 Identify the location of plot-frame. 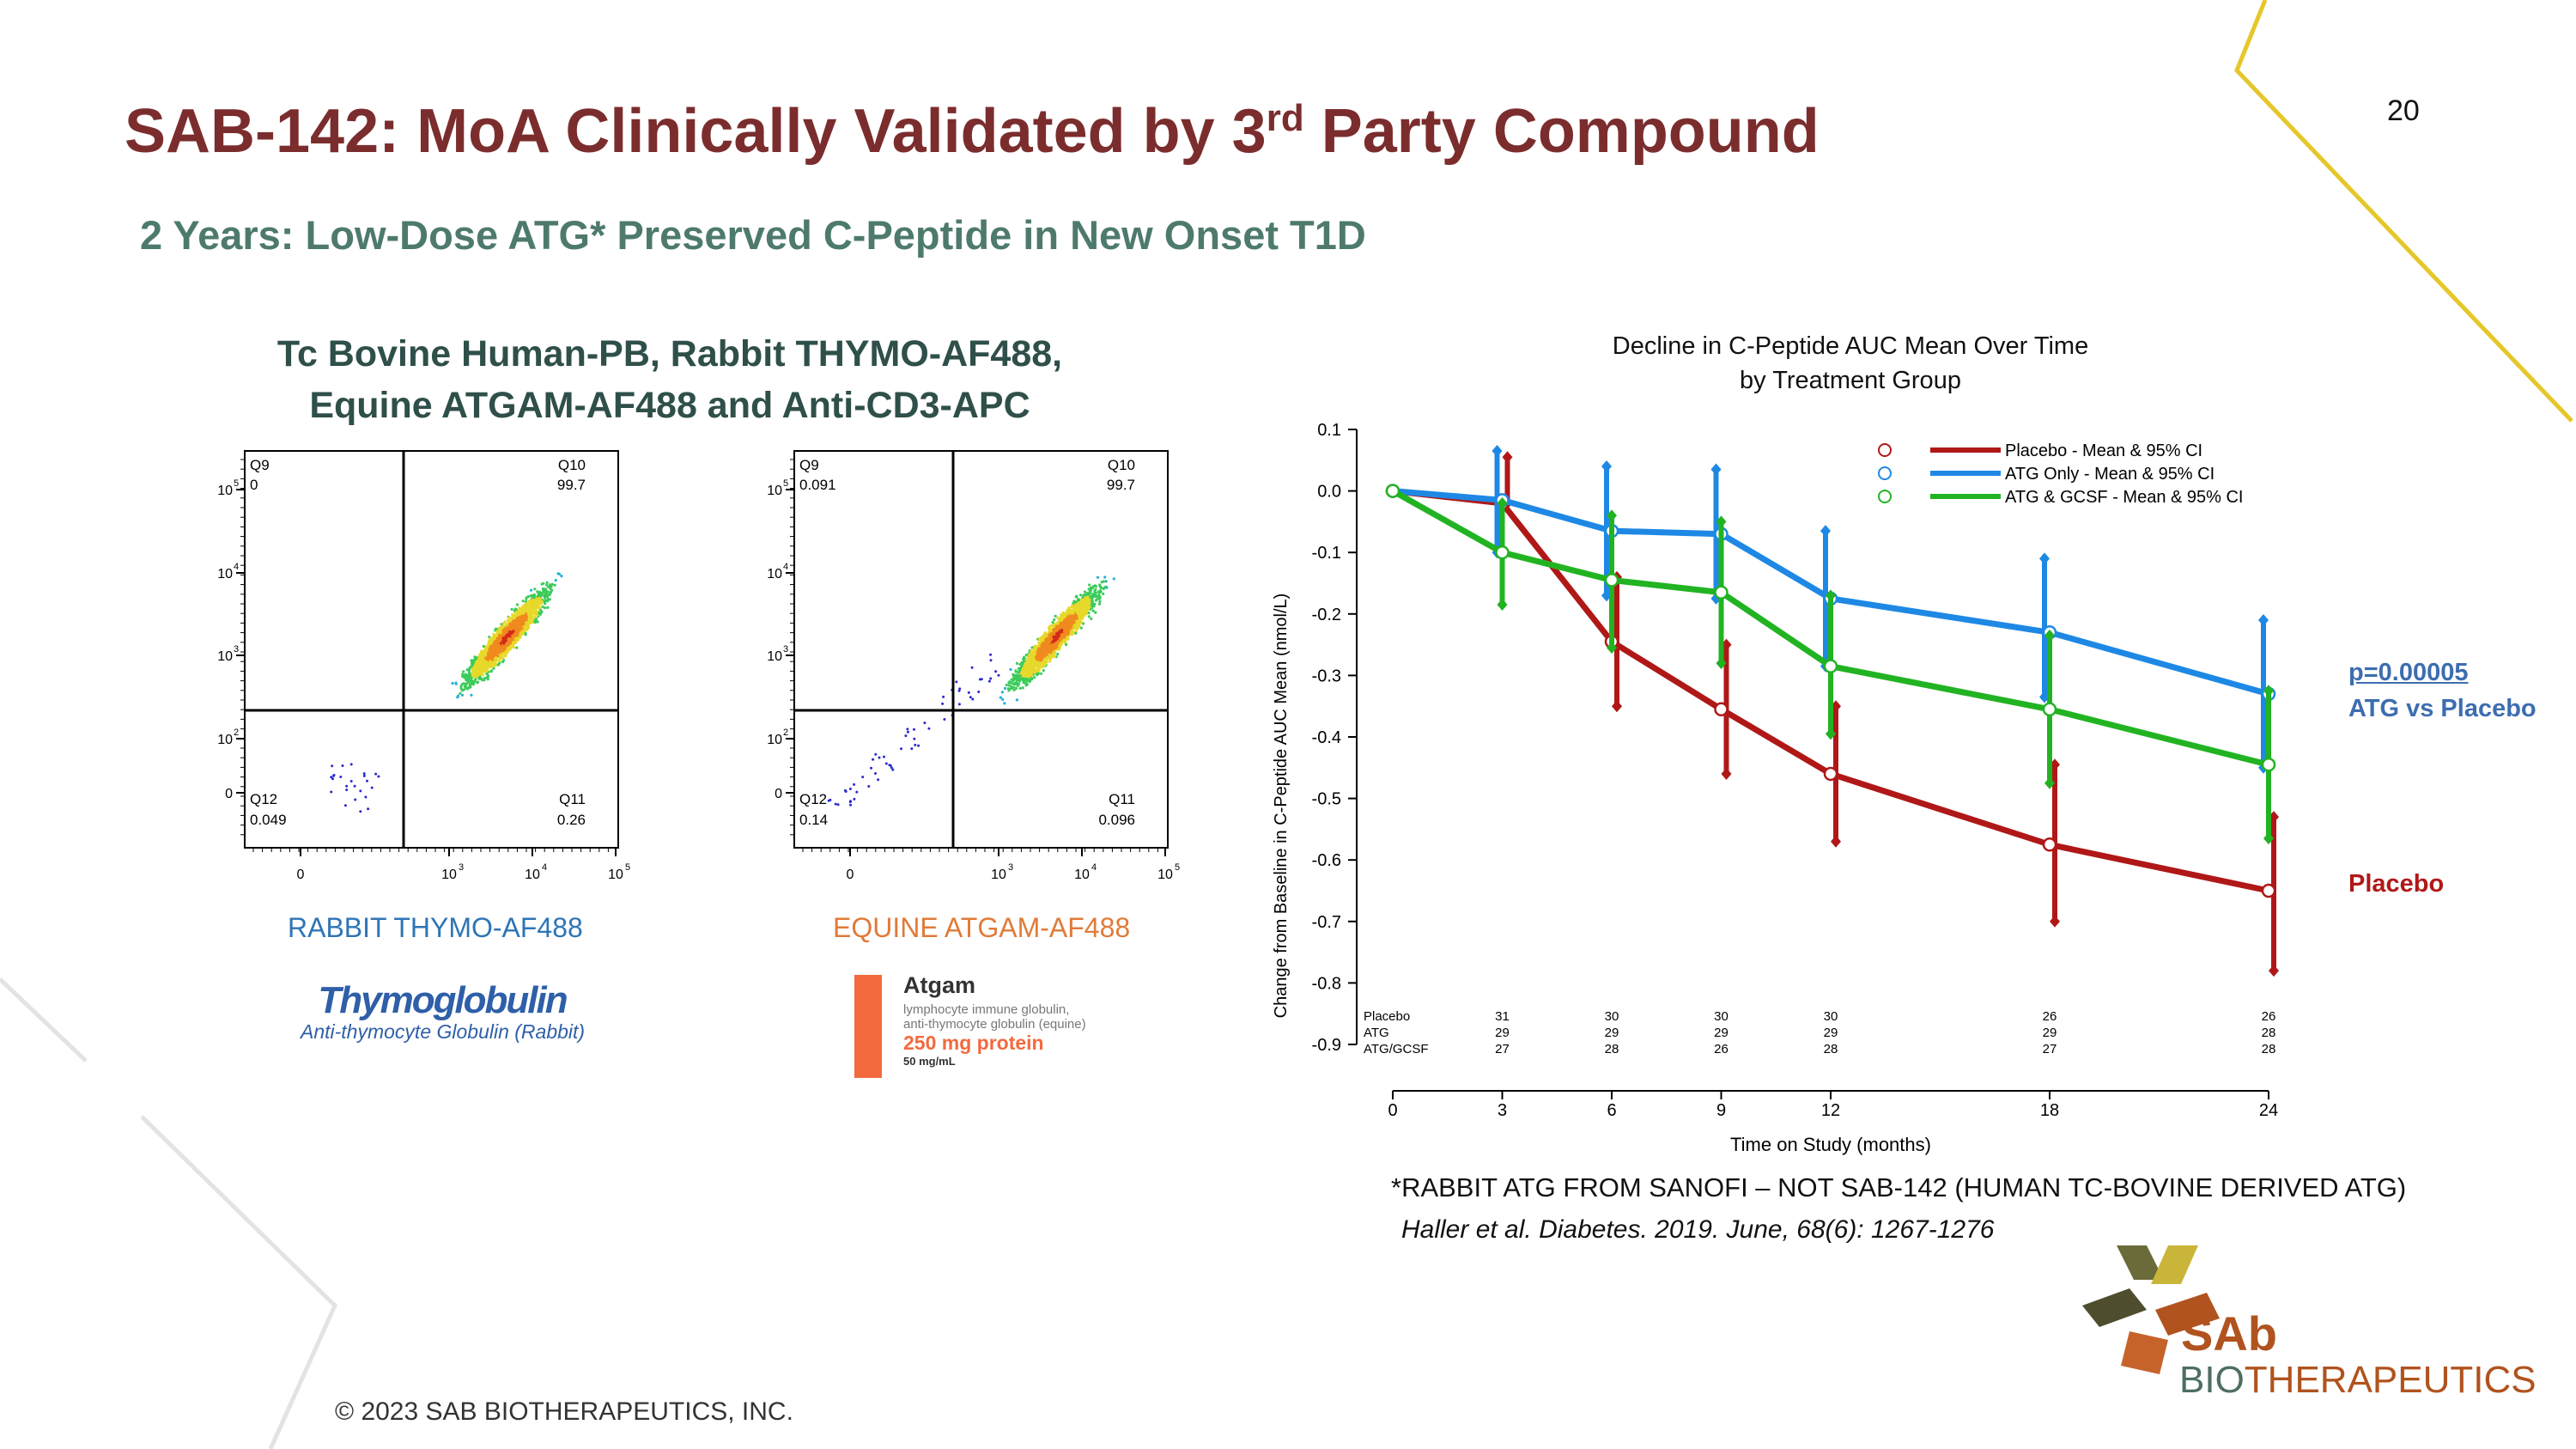
(981, 649).